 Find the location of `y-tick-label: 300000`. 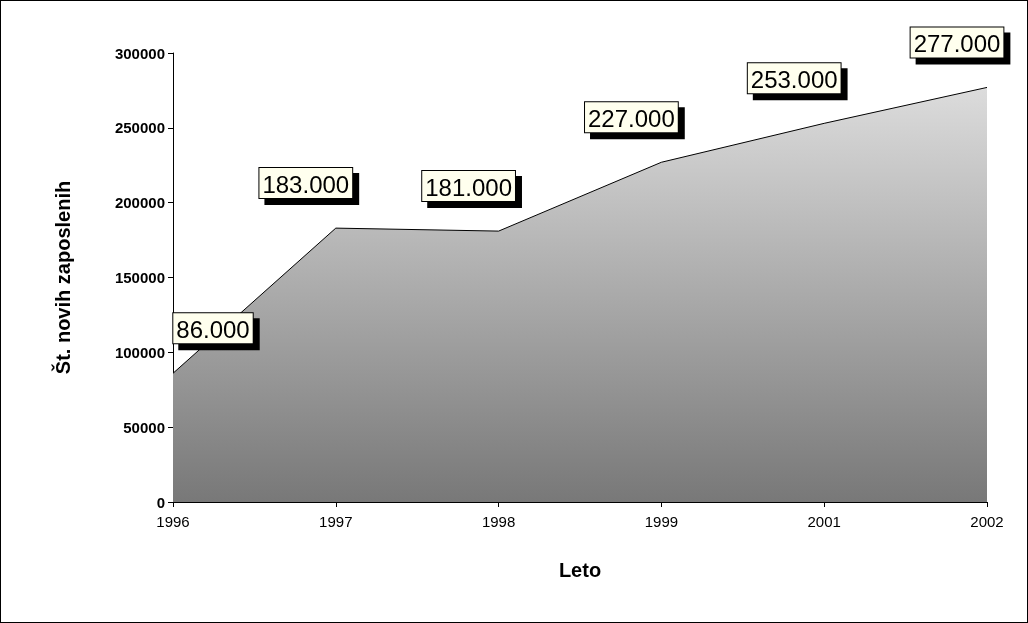

y-tick-label: 300000 is located at coordinates (139, 53).